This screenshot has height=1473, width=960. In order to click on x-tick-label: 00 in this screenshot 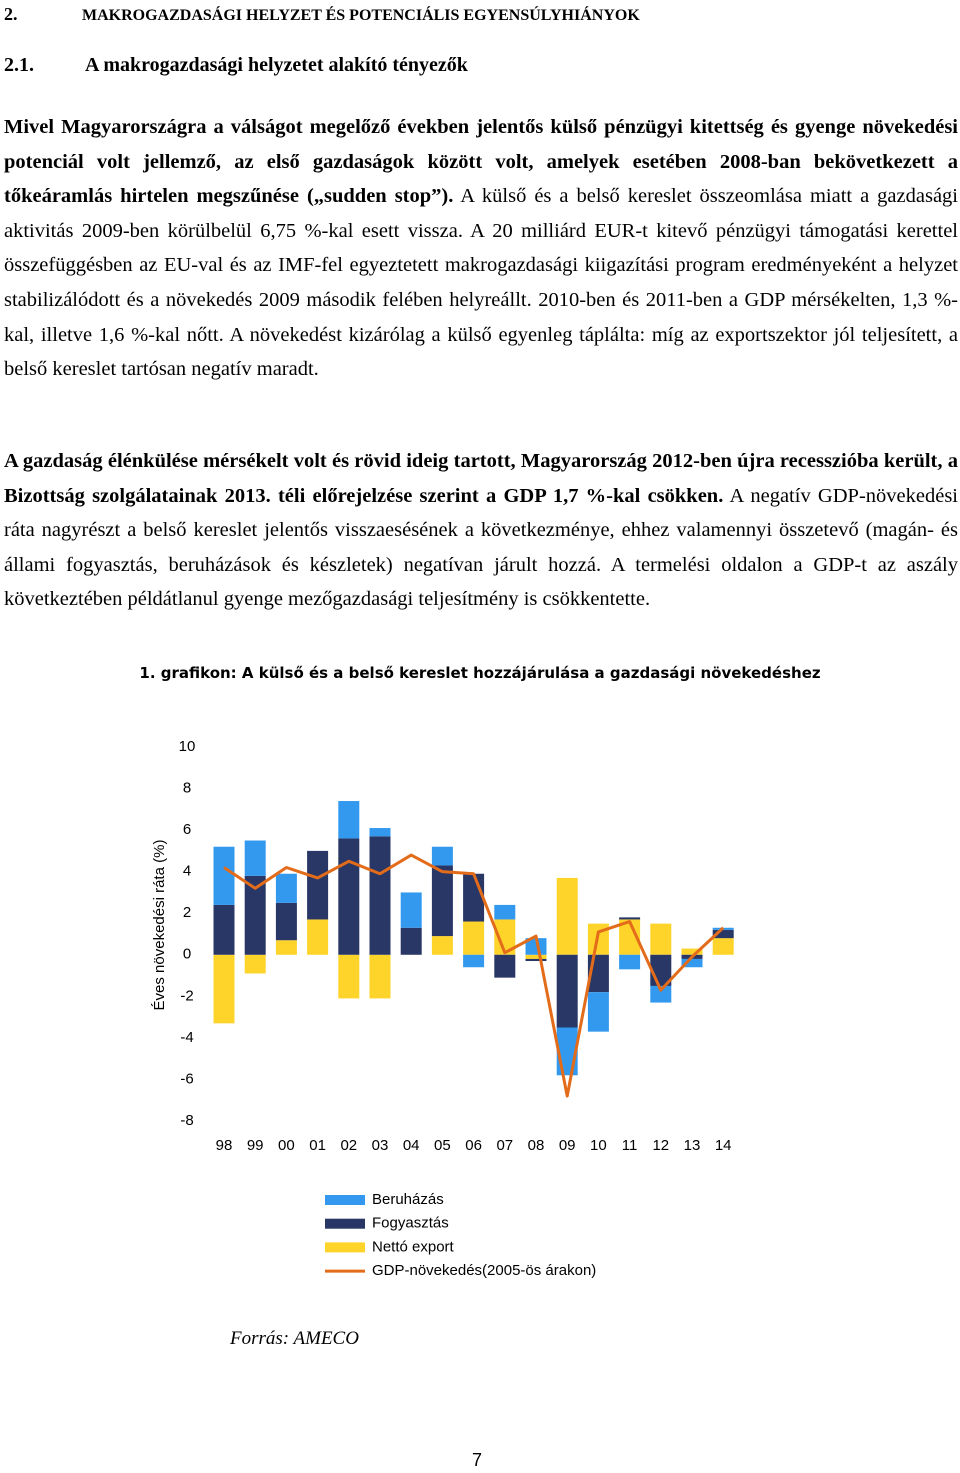, I will do `click(286, 1145)`.